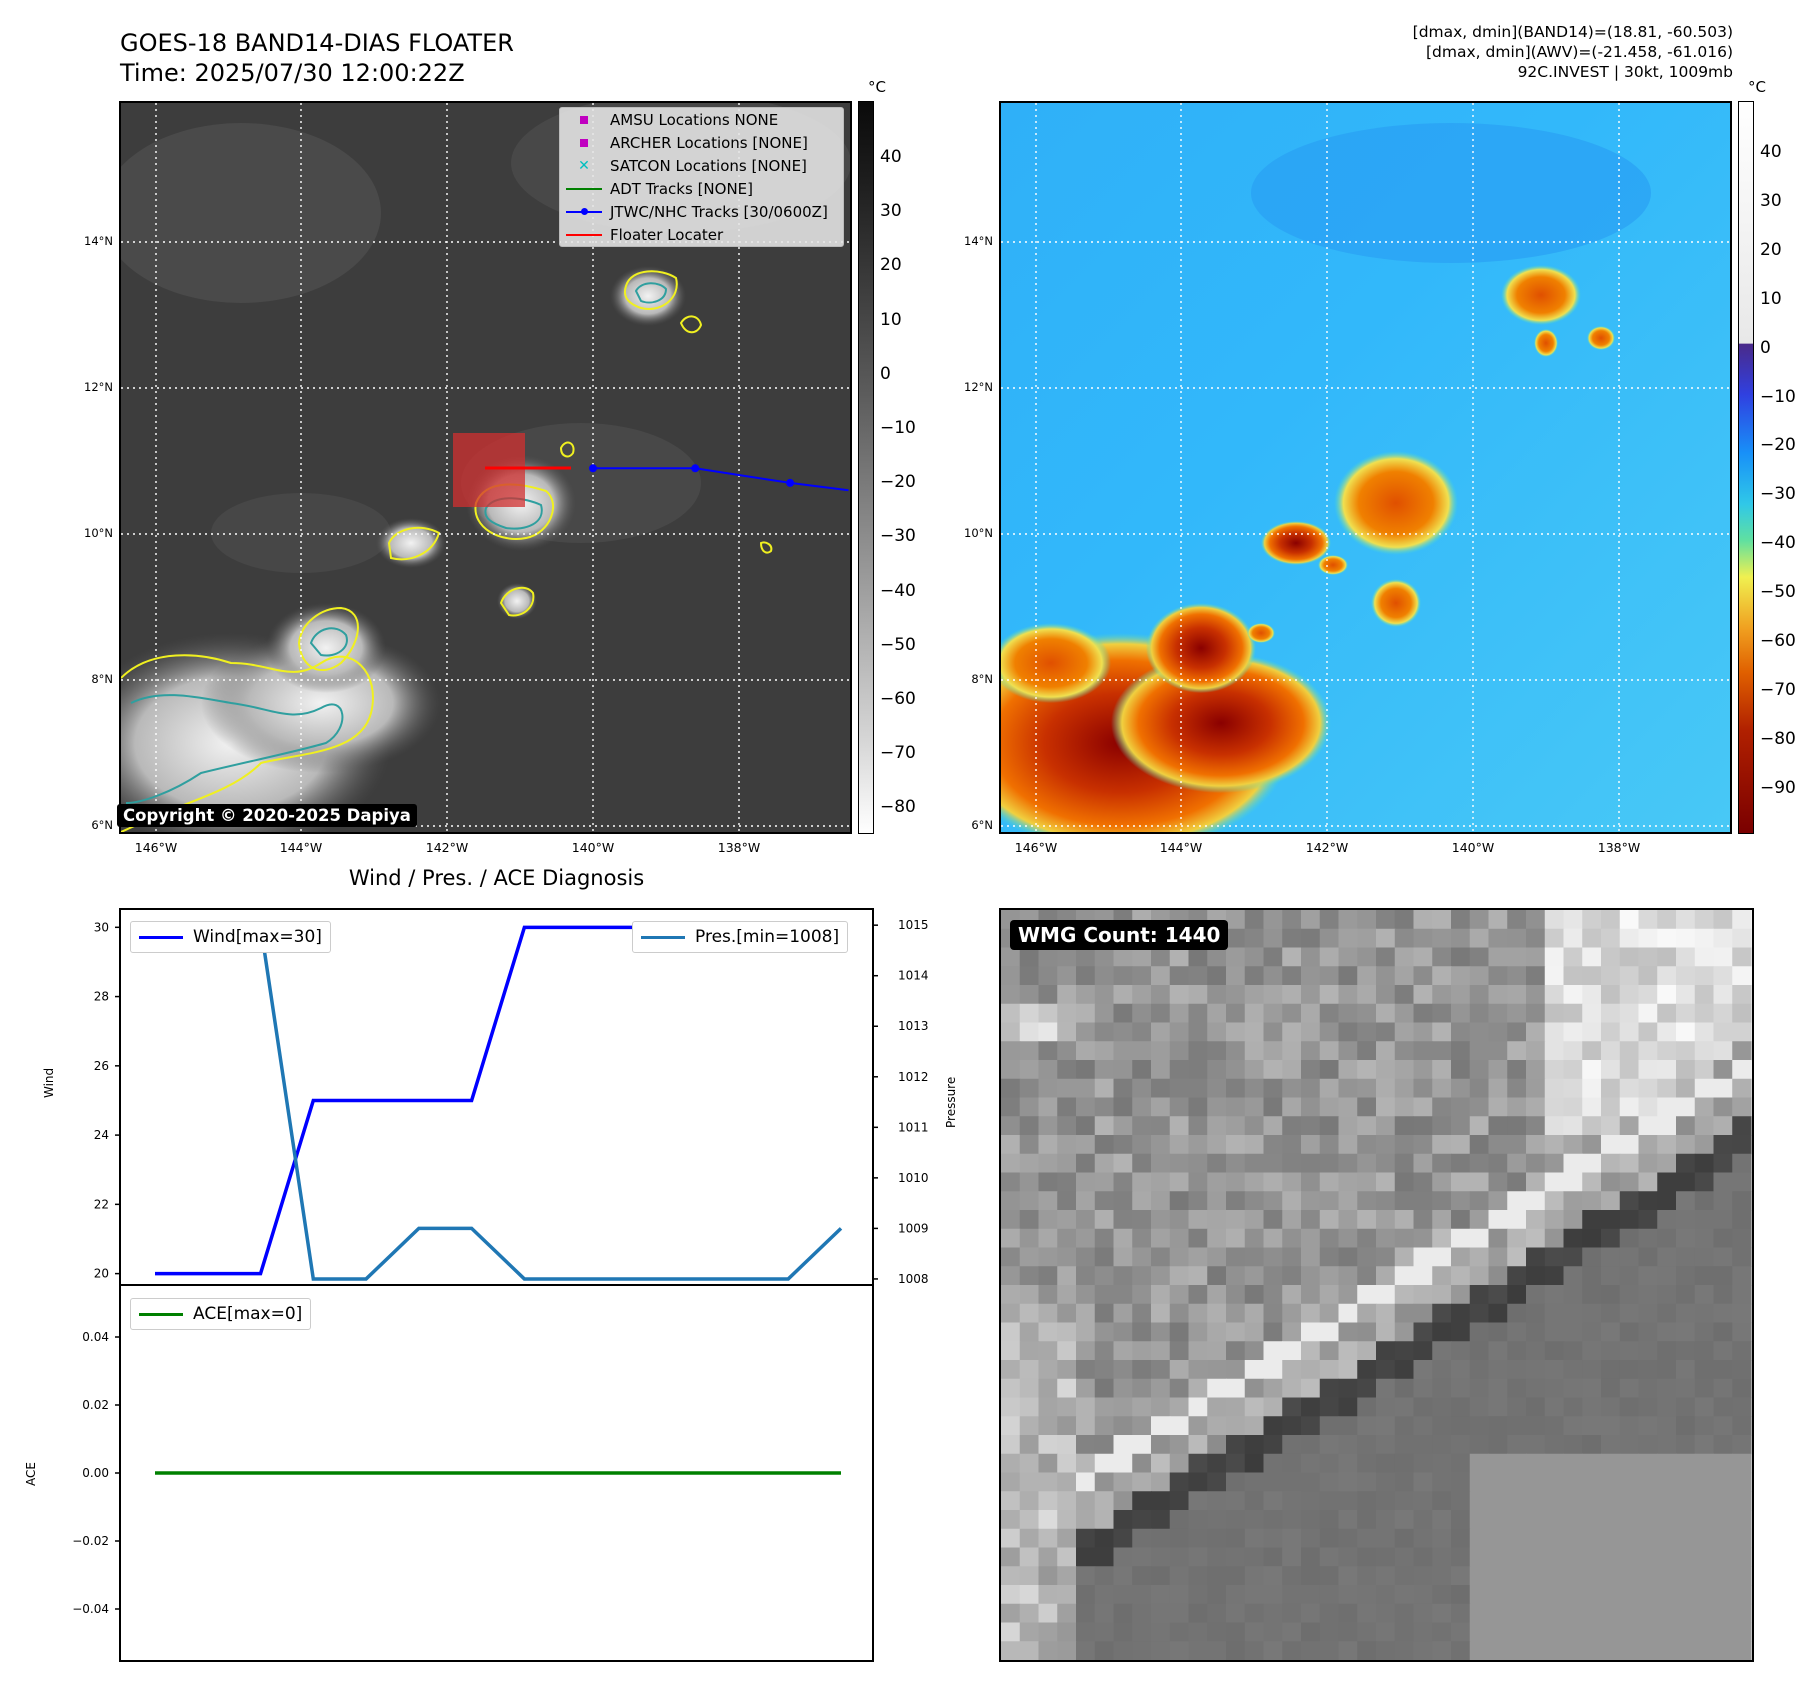 The height and width of the screenshot is (1690, 1813). What do you see at coordinates (230, 937) in the screenshot?
I see `wind-legend: Wind[max=30]` at bounding box center [230, 937].